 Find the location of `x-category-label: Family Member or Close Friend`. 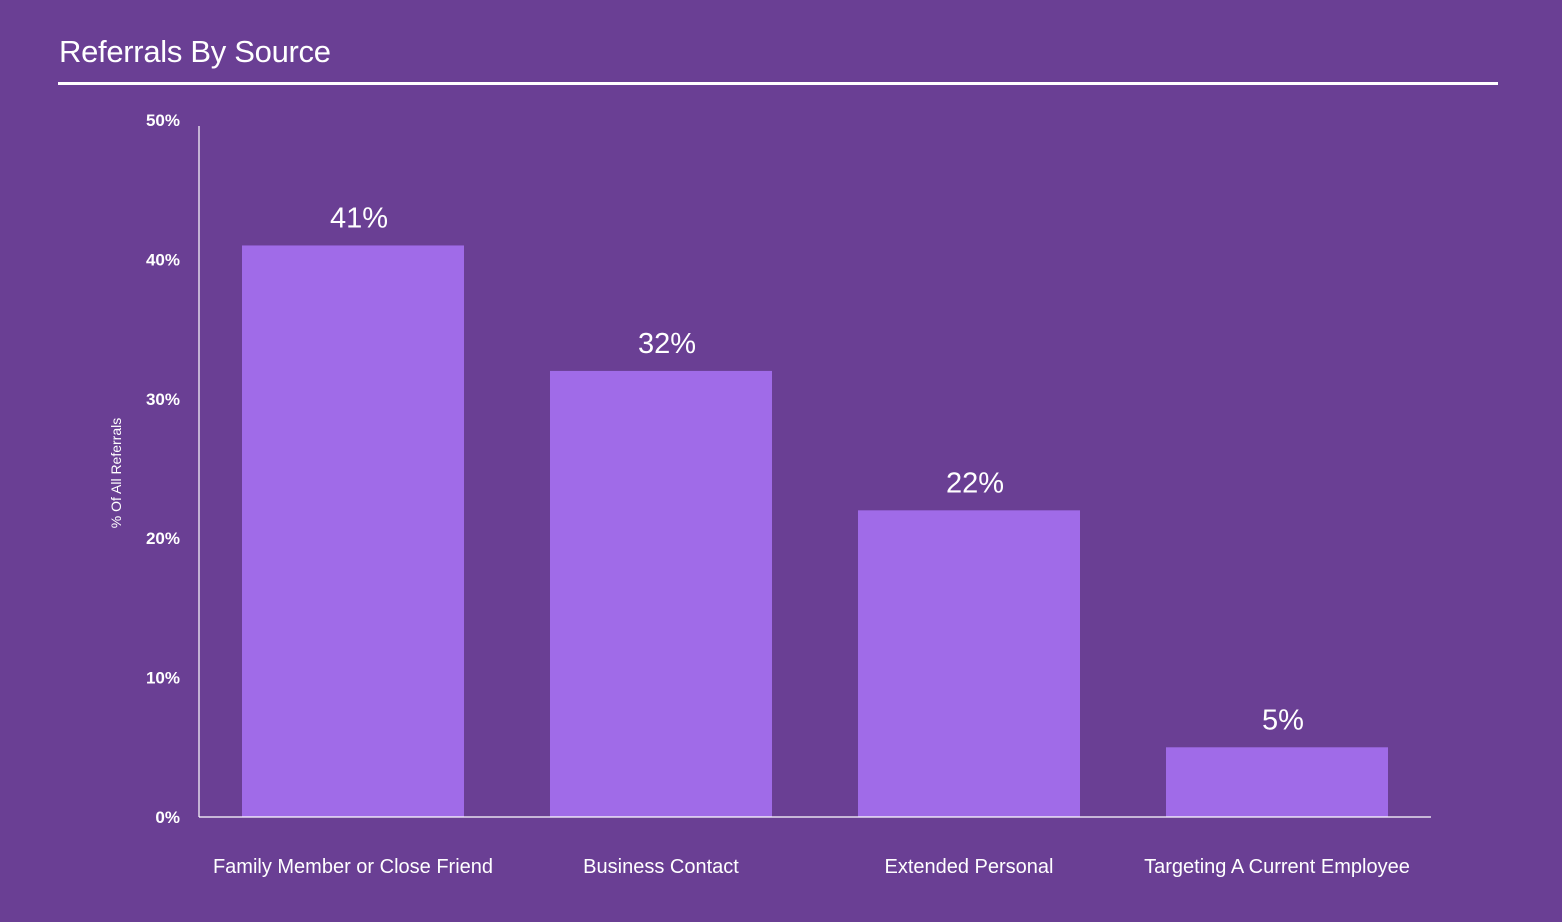

x-category-label: Family Member or Close Friend is located at coordinates (353, 867).